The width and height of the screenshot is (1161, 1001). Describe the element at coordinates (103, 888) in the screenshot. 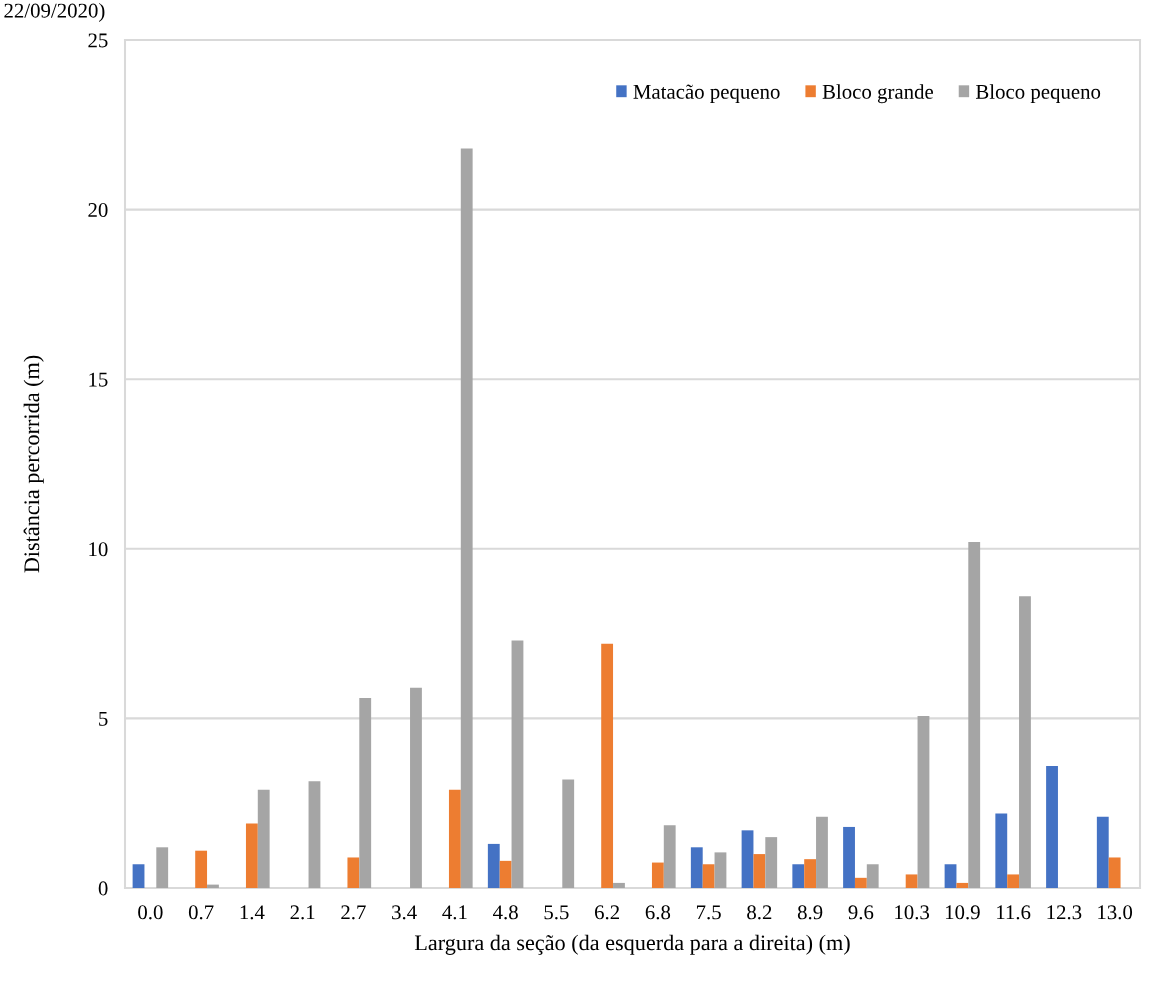

I see `y-tick-label: 0` at that location.